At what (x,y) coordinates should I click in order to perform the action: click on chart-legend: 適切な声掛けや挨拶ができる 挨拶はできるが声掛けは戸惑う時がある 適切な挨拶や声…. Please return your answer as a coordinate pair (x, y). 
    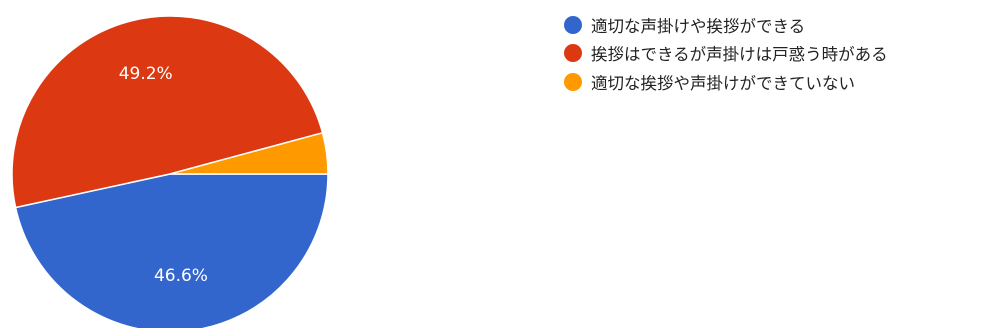
    Looking at the image, I should click on (726, 54).